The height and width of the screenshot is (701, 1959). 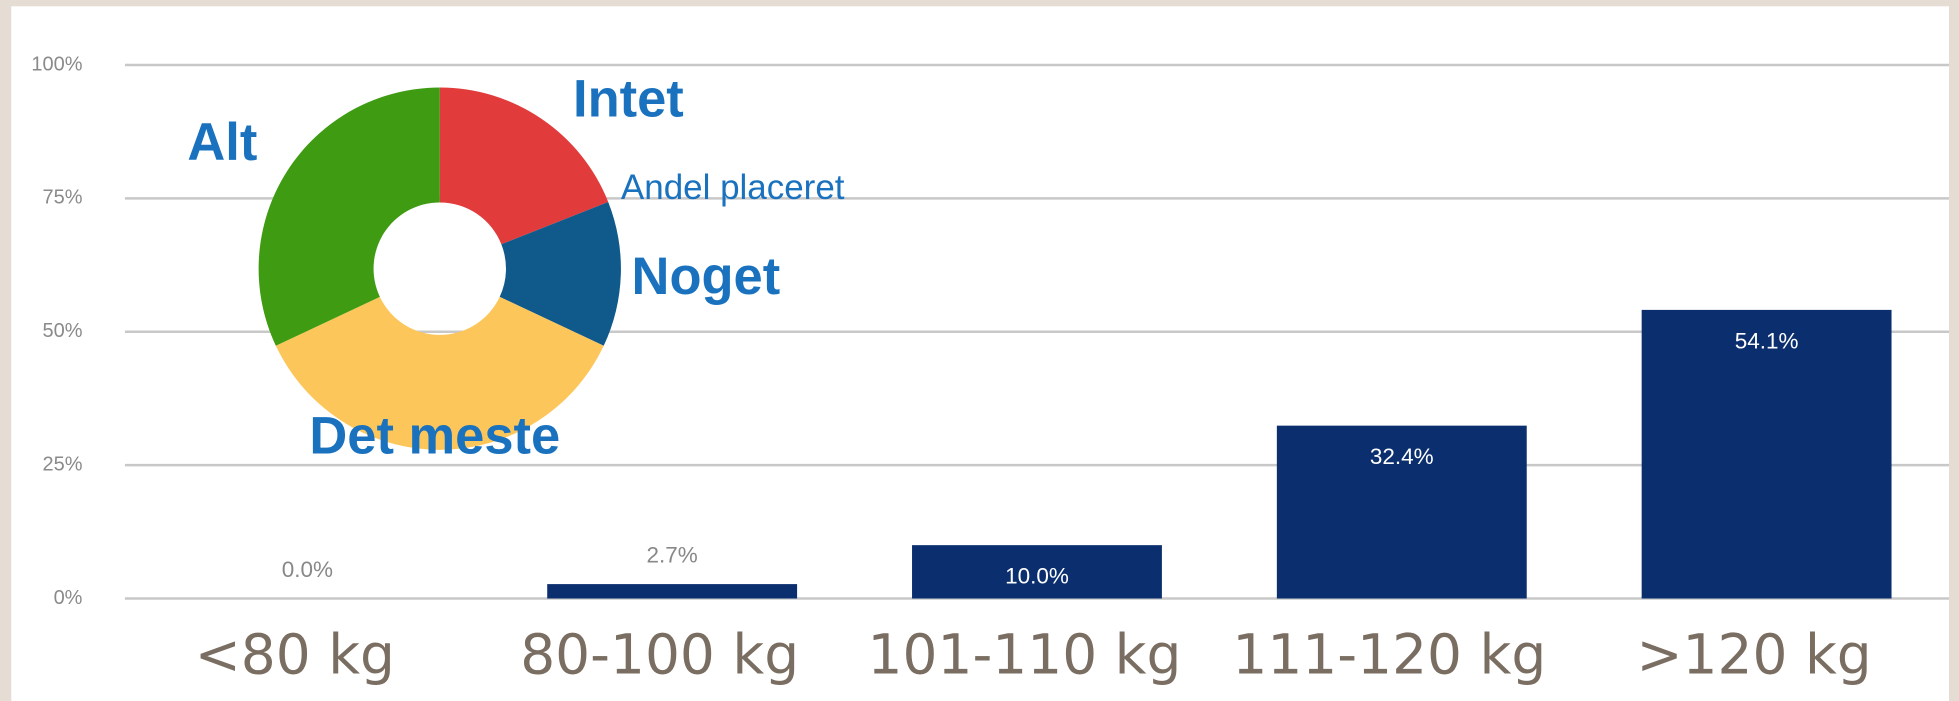 What do you see at coordinates (1402, 456) in the screenshot?
I see `value-label: 32.4%` at bounding box center [1402, 456].